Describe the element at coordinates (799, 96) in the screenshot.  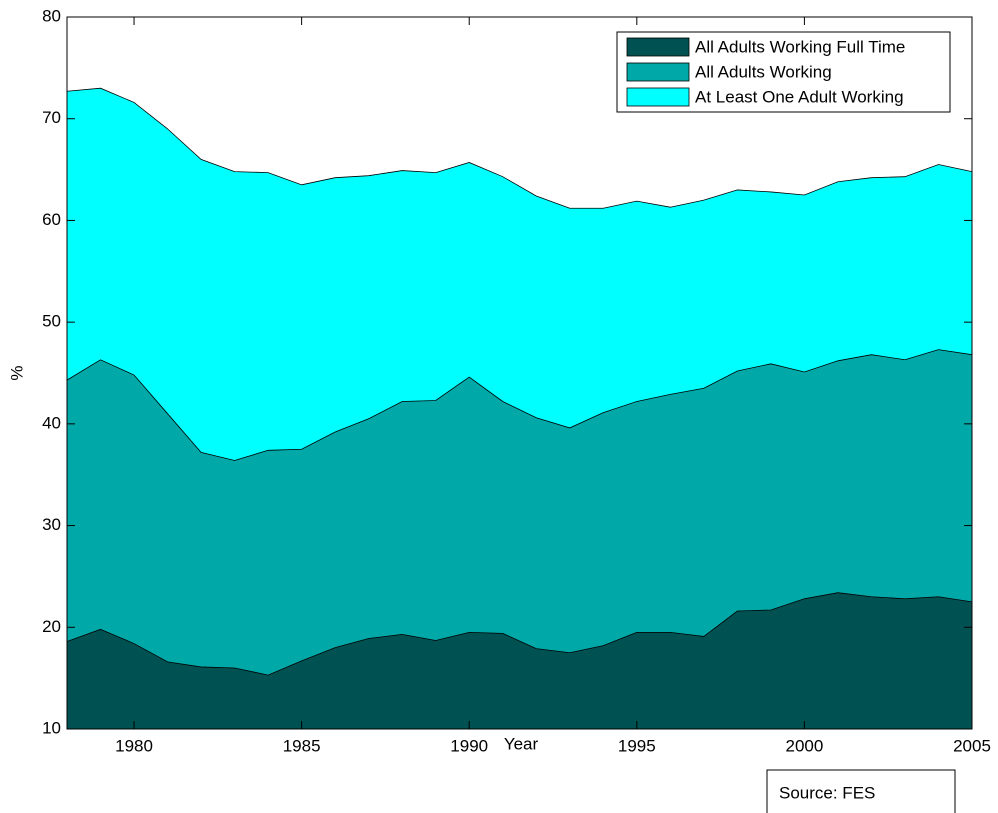
I see `legend-label: At Least One Adult Working` at that location.